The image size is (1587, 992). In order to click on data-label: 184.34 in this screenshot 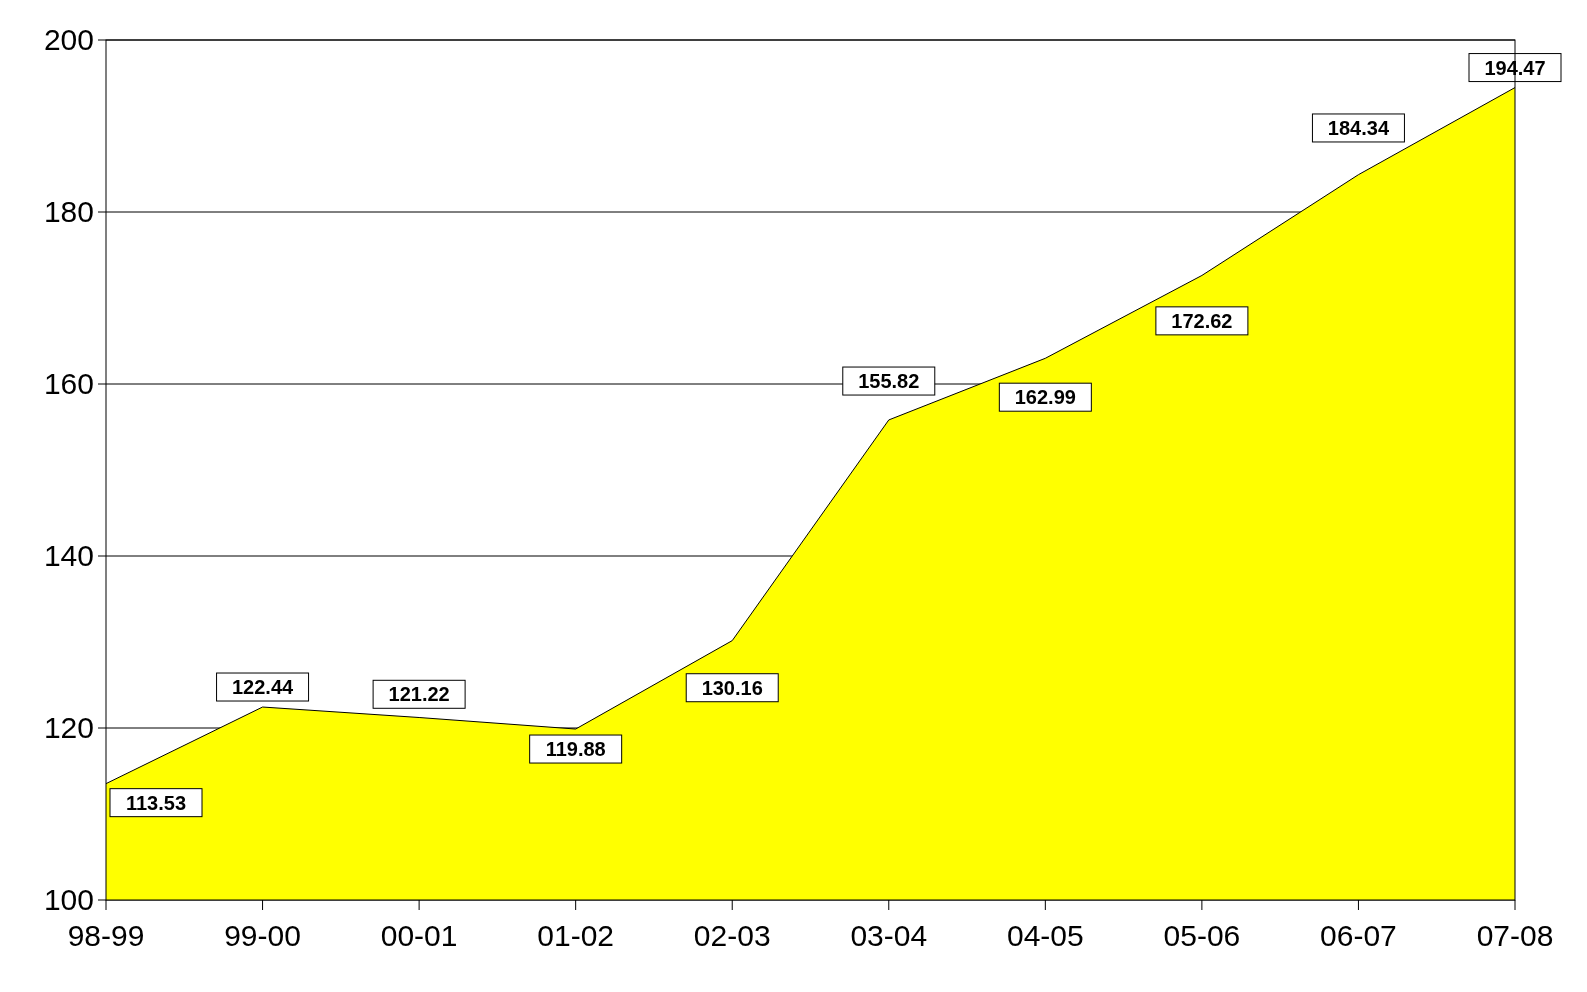, I will do `click(1358, 127)`.